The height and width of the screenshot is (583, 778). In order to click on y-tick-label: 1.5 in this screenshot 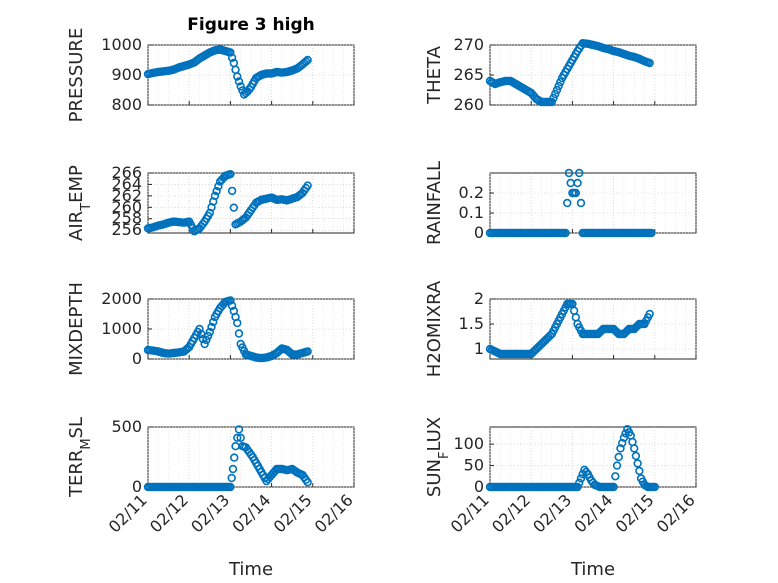, I will do `click(471, 323)`.